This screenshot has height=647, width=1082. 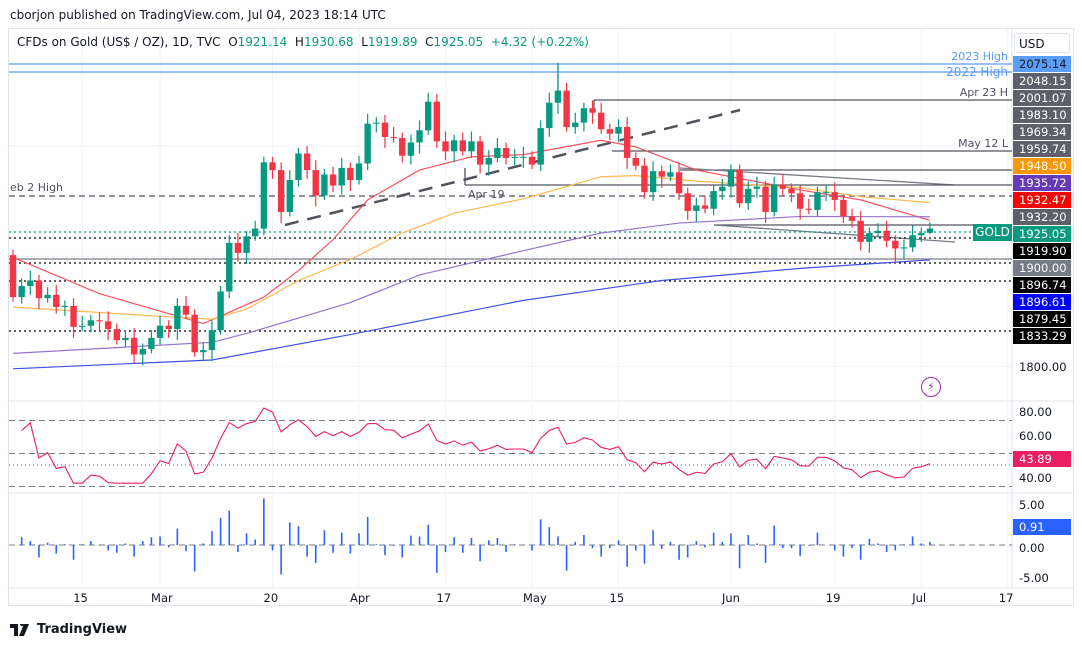 I want to click on change-value: +4.32 (+0.22%), so click(x=539, y=42).